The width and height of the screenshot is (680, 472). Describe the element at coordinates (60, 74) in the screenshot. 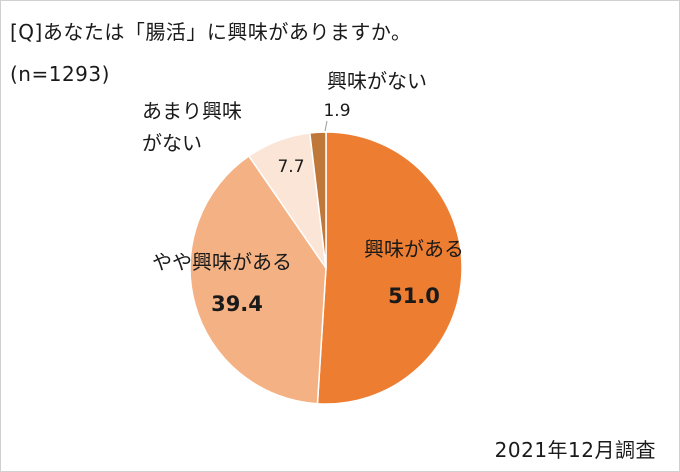

I see `sample-size-note: (n=1293)` at that location.